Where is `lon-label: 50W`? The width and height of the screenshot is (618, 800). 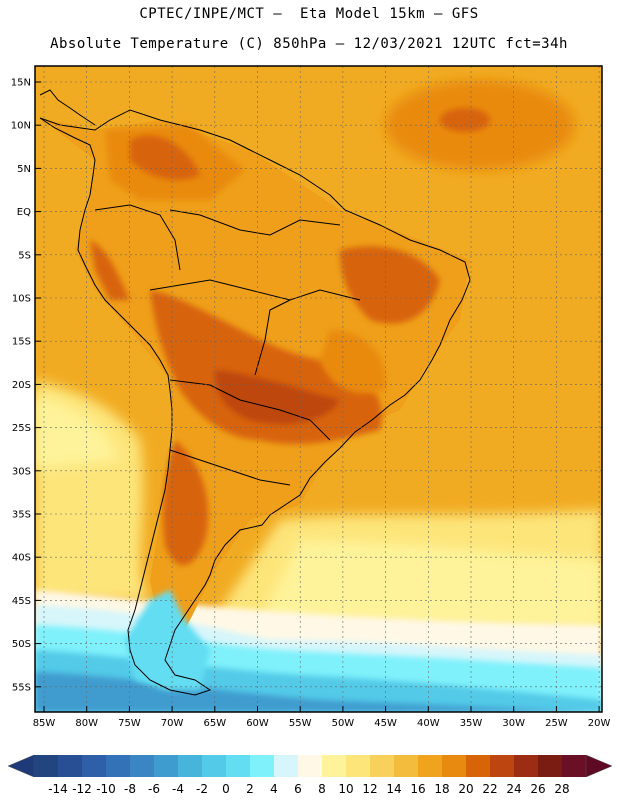 lon-label: 50W is located at coordinates (343, 723).